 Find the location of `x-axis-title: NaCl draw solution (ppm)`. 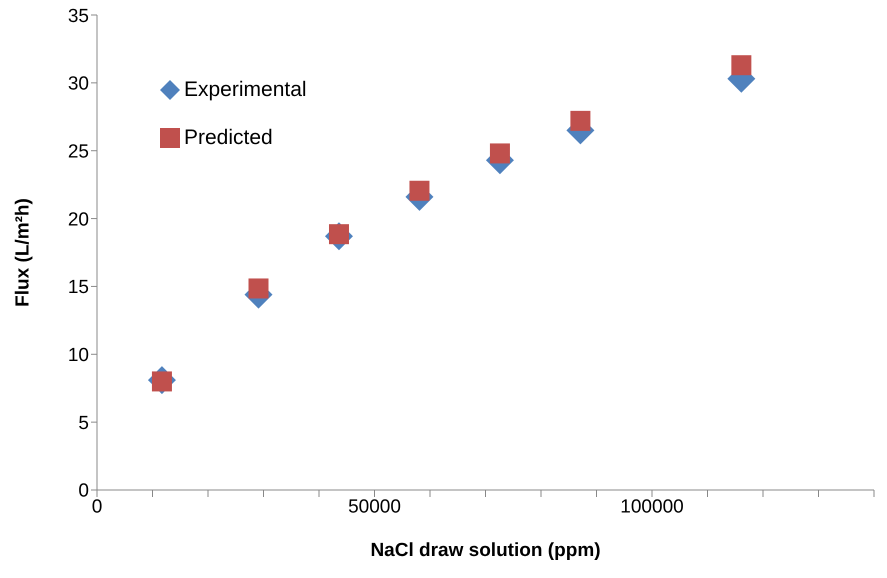

x-axis-title: NaCl draw solution (ppm) is located at coordinates (485, 550).